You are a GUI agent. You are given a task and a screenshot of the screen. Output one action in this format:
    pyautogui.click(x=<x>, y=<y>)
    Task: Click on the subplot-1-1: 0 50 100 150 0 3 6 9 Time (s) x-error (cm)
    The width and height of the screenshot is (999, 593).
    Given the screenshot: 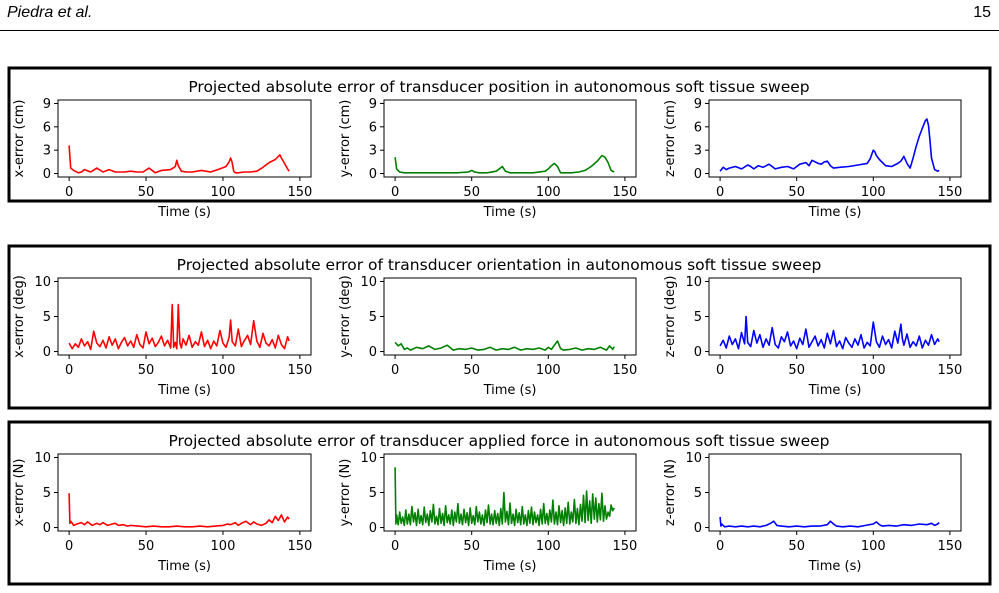 What is the action you would take?
    pyautogui.click(x=162, y=158)
    